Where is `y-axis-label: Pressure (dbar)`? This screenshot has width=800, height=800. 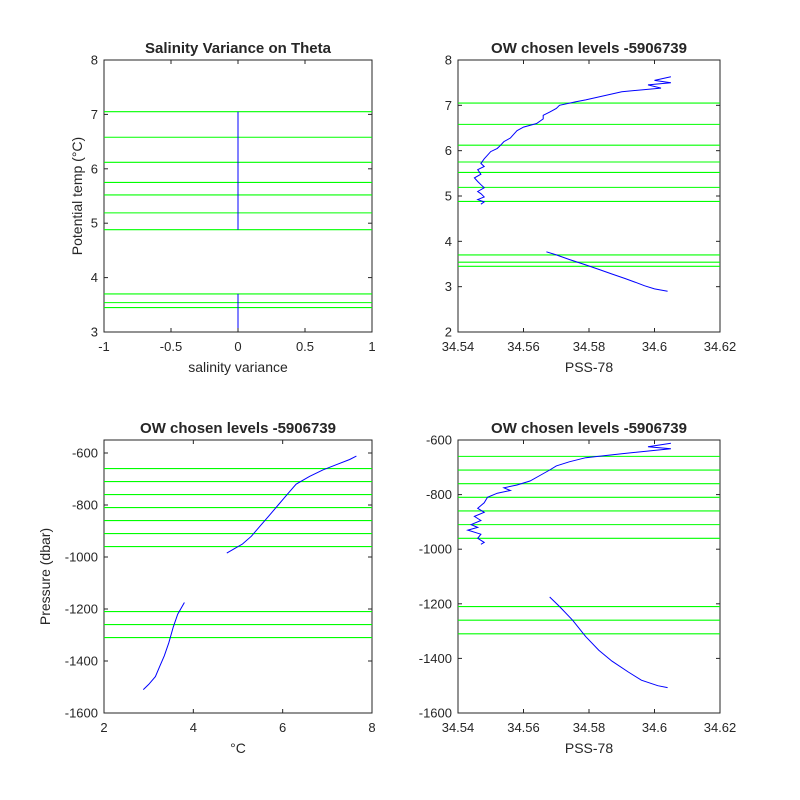
y-axis-label: Pressure (dbar) is located at coordinates (45, 576).